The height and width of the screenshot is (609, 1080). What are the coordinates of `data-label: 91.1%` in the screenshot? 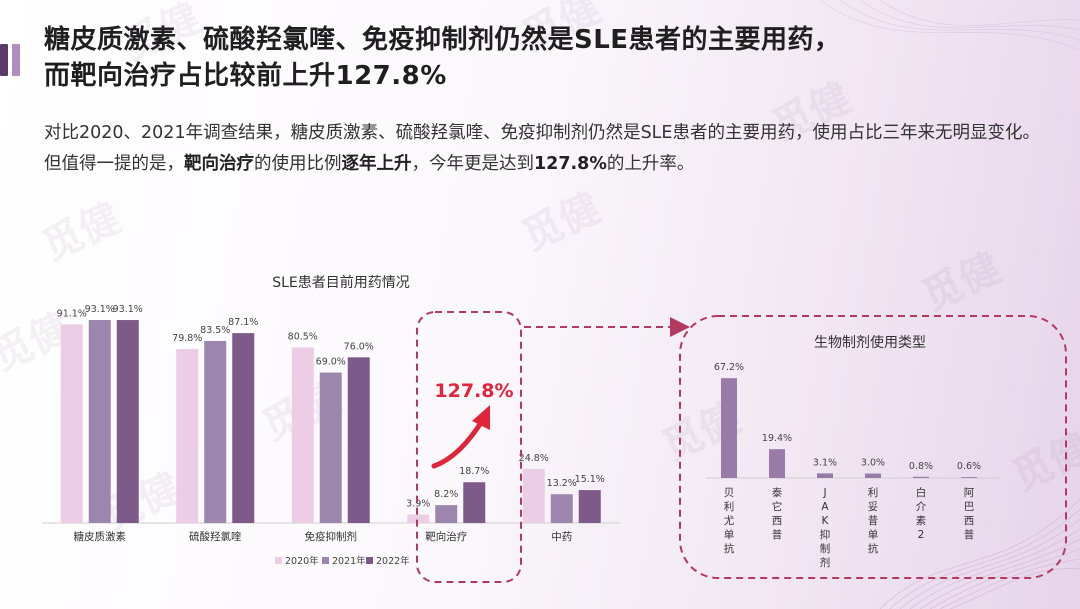 It's located at (72, 313).